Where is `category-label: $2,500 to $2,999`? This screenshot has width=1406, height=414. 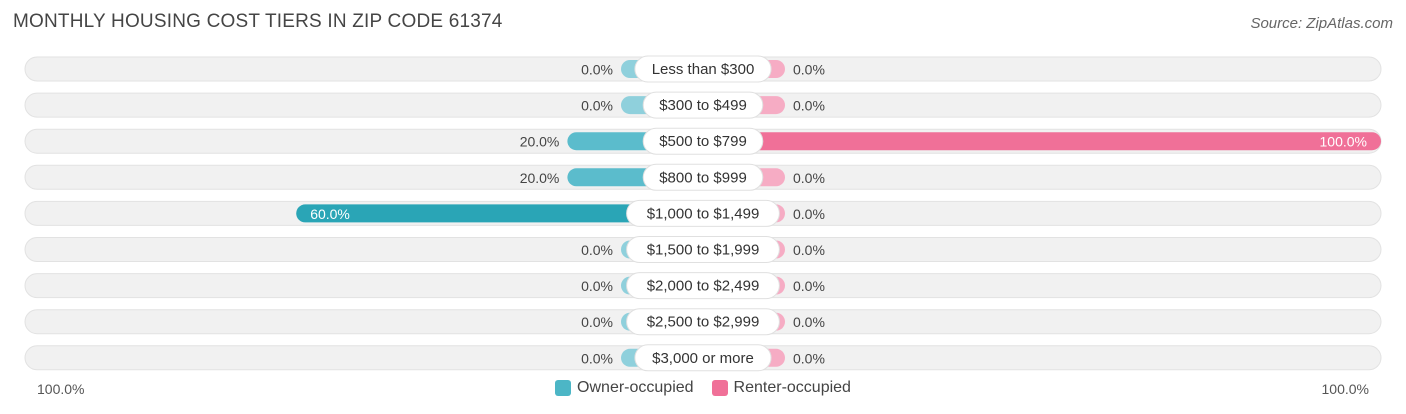 category-label: $2,500 to $2,999 is located at coordinates (703, 322).